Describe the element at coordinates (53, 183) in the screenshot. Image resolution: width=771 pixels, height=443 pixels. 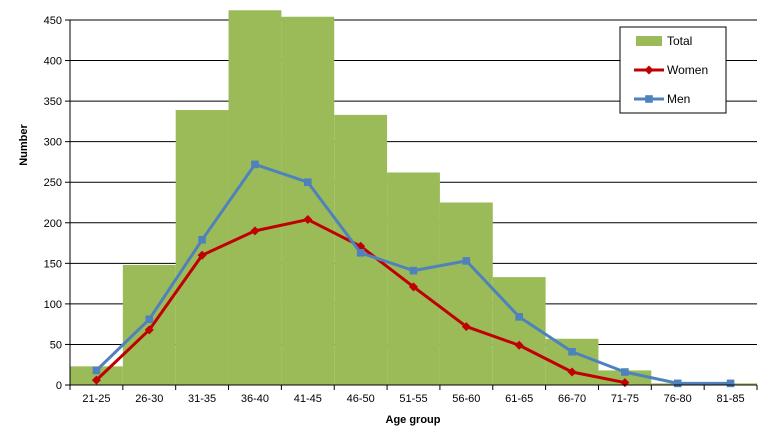
I see `y-tick-label: 250` at that location.